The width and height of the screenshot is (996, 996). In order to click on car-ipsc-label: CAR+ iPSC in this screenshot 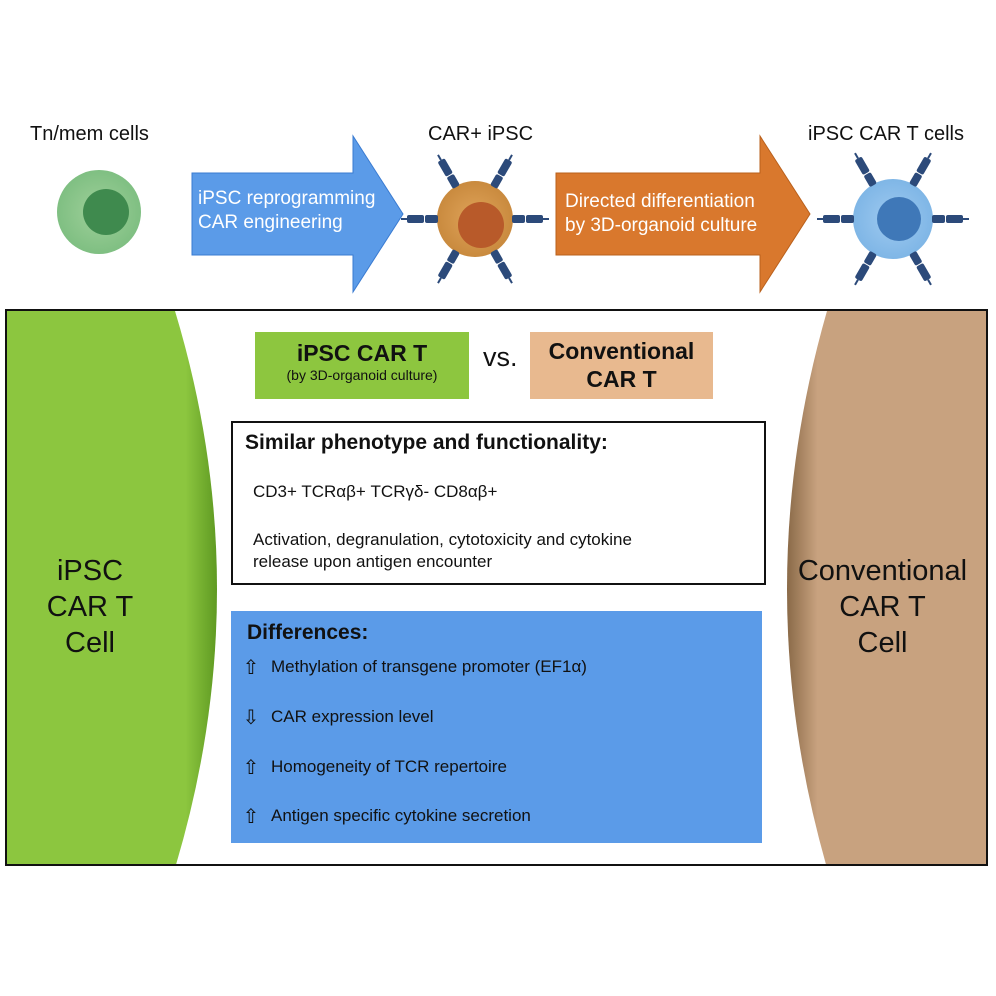, I will do `click(481, 134)`.